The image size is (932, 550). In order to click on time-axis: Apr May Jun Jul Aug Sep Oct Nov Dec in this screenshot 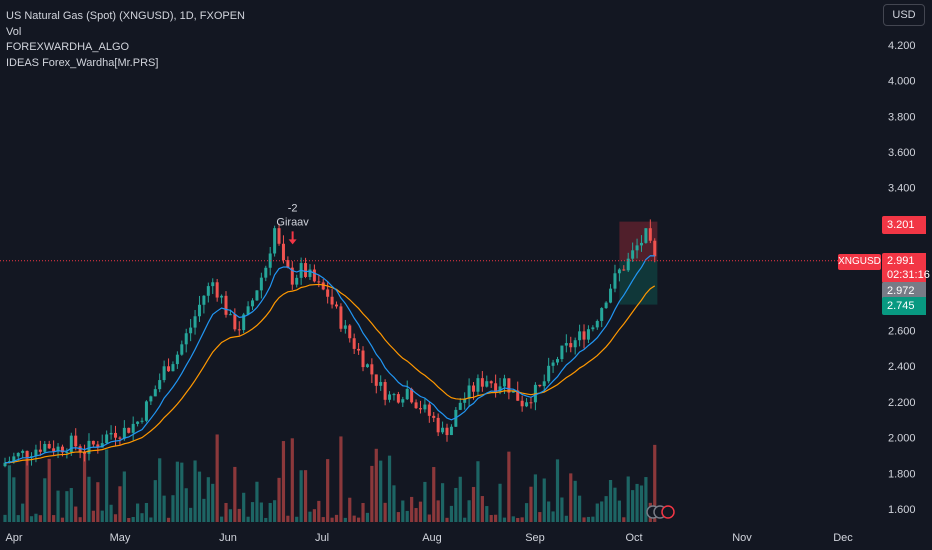, I will do `click(429, 538)`.